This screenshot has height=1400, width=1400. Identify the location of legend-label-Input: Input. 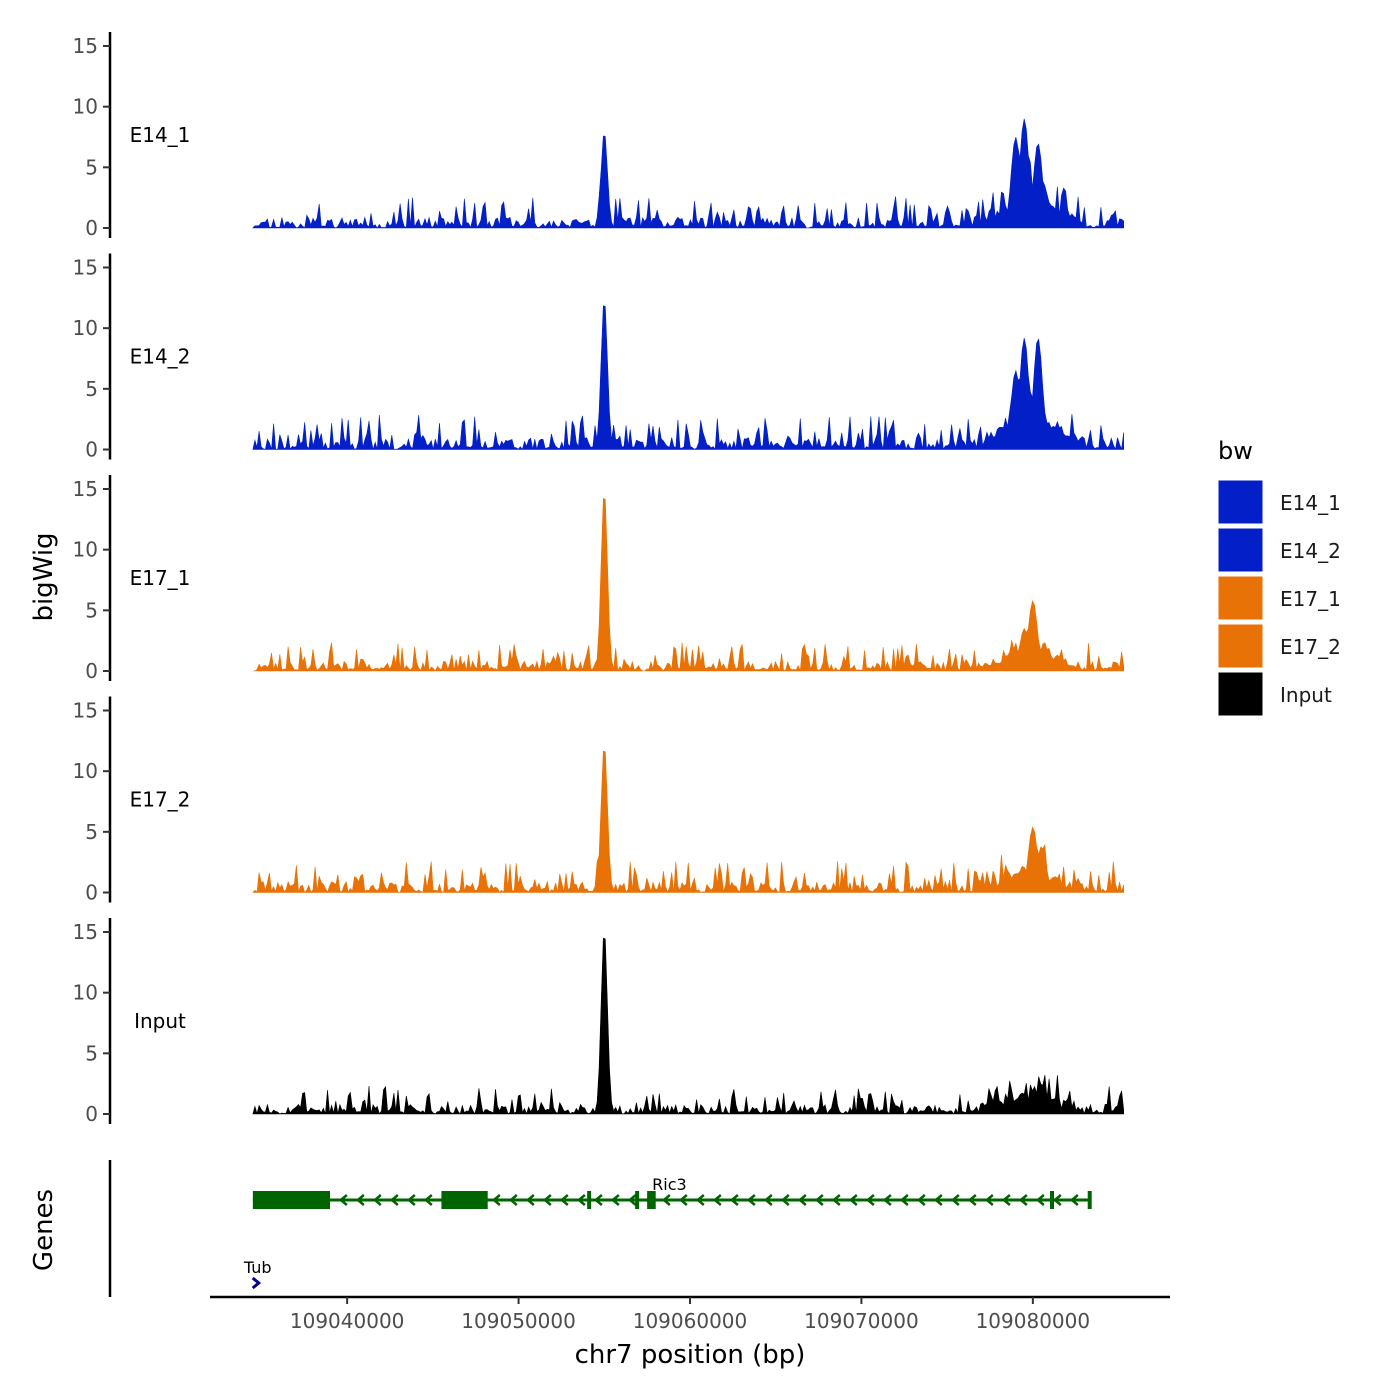
(1306, 695).